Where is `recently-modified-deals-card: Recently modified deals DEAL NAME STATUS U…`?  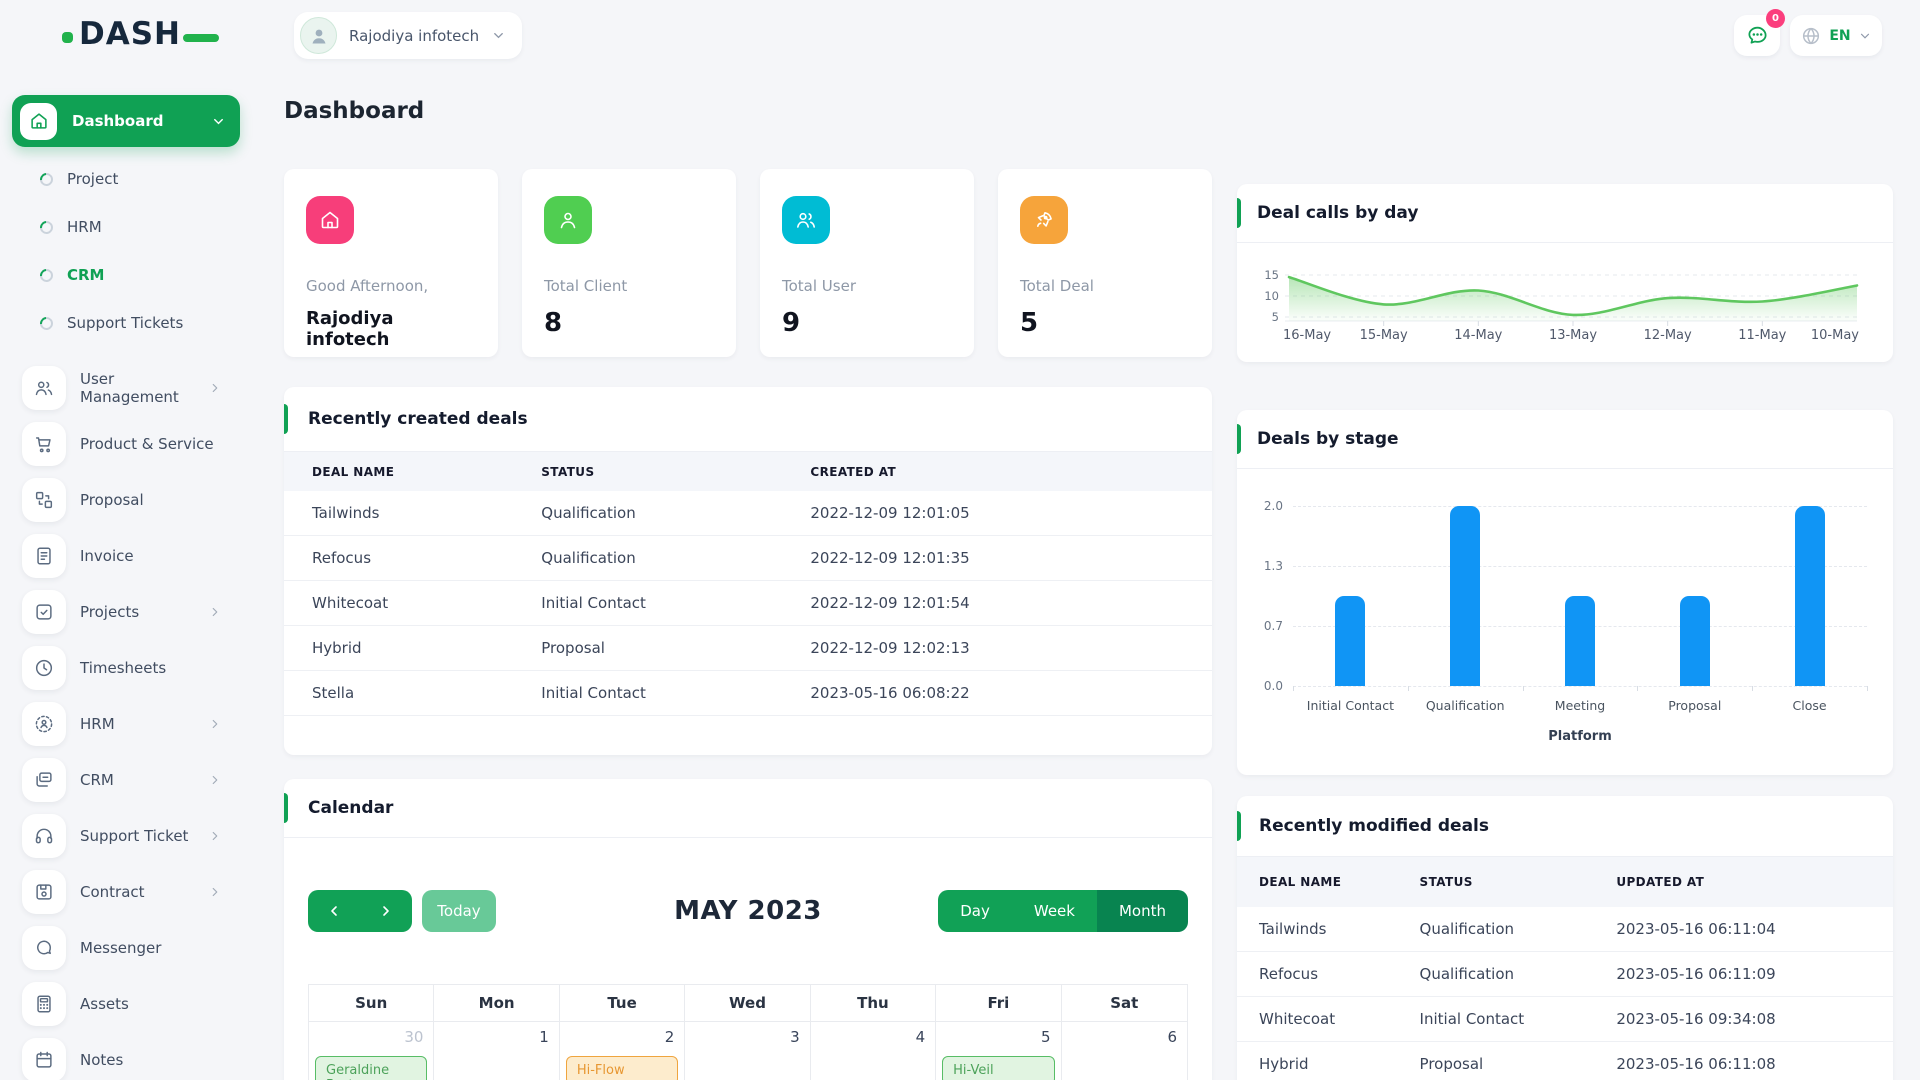
recently-modified-deals-card: Recently modified deals DEAL NAME STATUS U… is located at coordinates (1565, 938).